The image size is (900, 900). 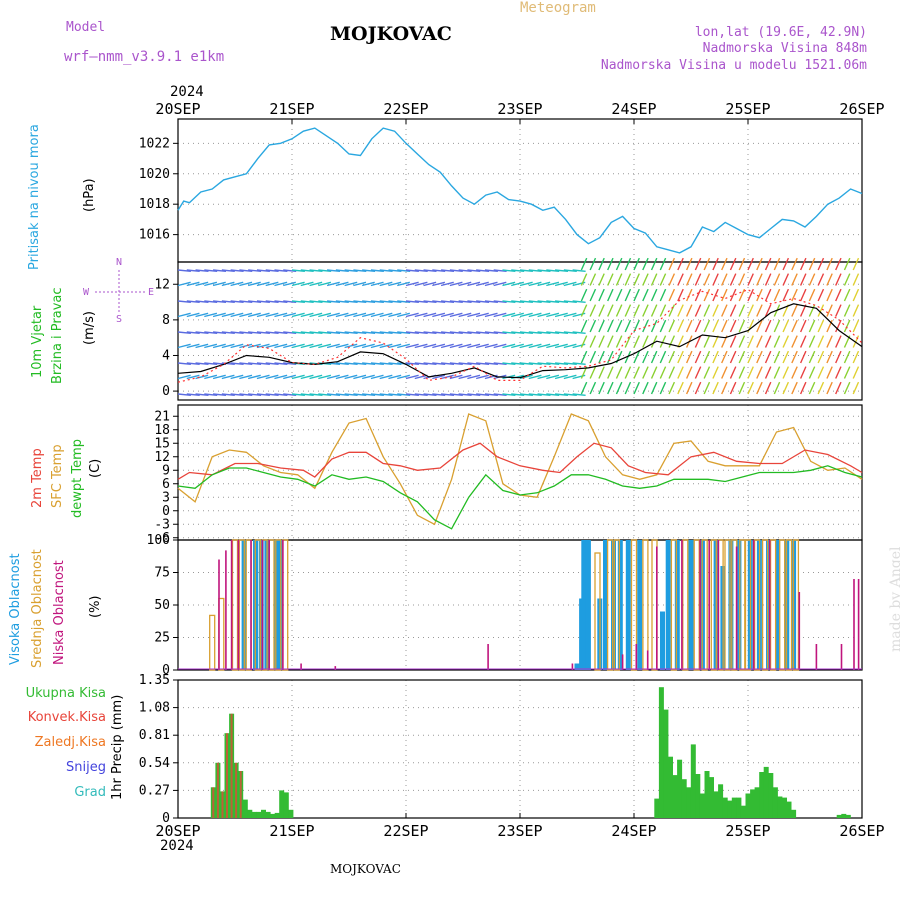 I want to click on x-tick-label-bottom: 25SEP, so click(x=747, y=831).